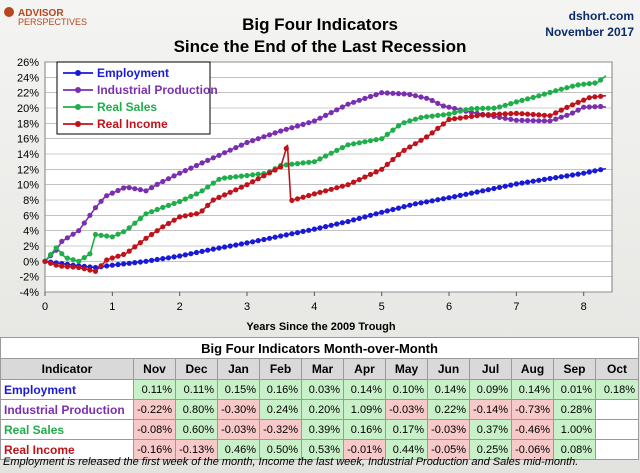  I want to click on x-tick-label: 4, so click(314, 307).